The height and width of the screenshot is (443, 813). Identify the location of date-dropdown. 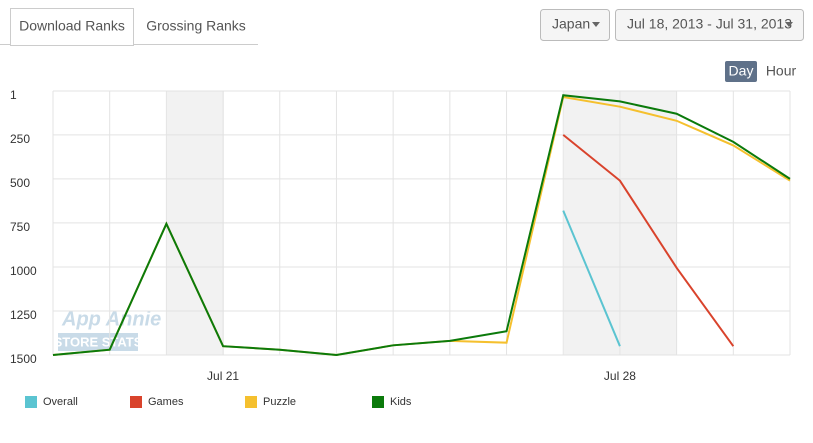
(709, 25).